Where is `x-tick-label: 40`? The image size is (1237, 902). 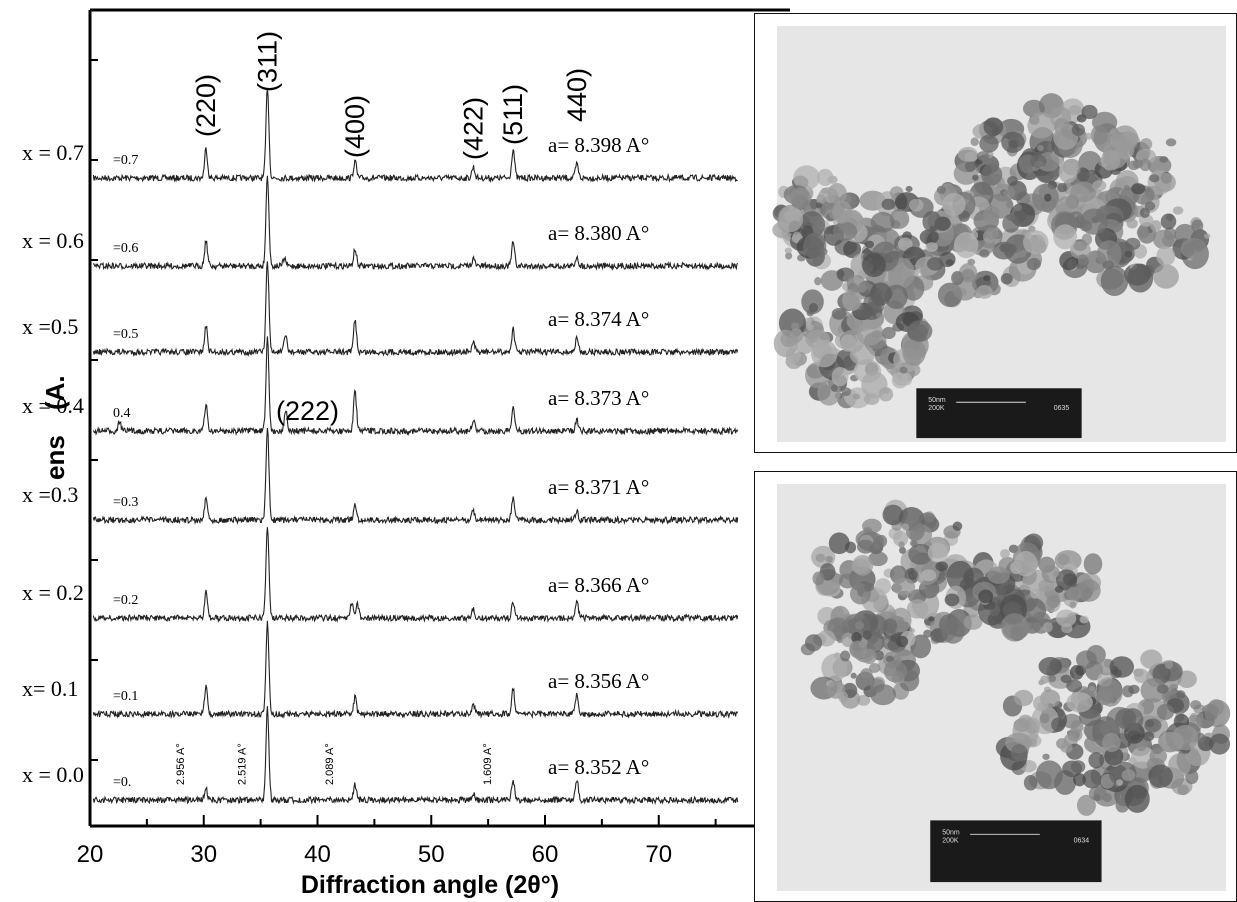
x-tick-label: 40 is located at coordinates (317, 854).